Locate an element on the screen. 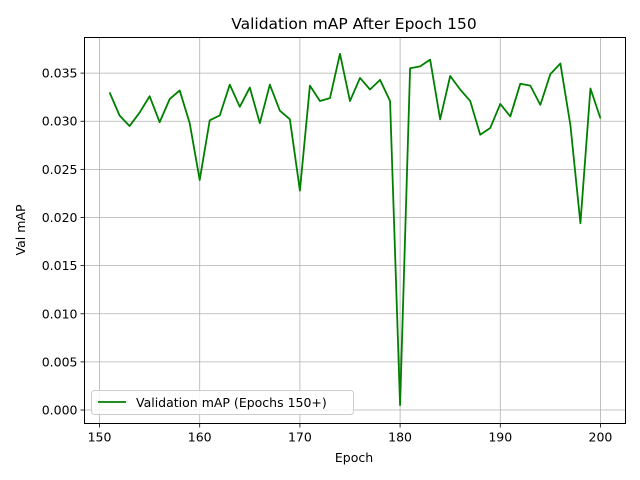  x-axis-title: Epoch is located at coordinates (354, 457).